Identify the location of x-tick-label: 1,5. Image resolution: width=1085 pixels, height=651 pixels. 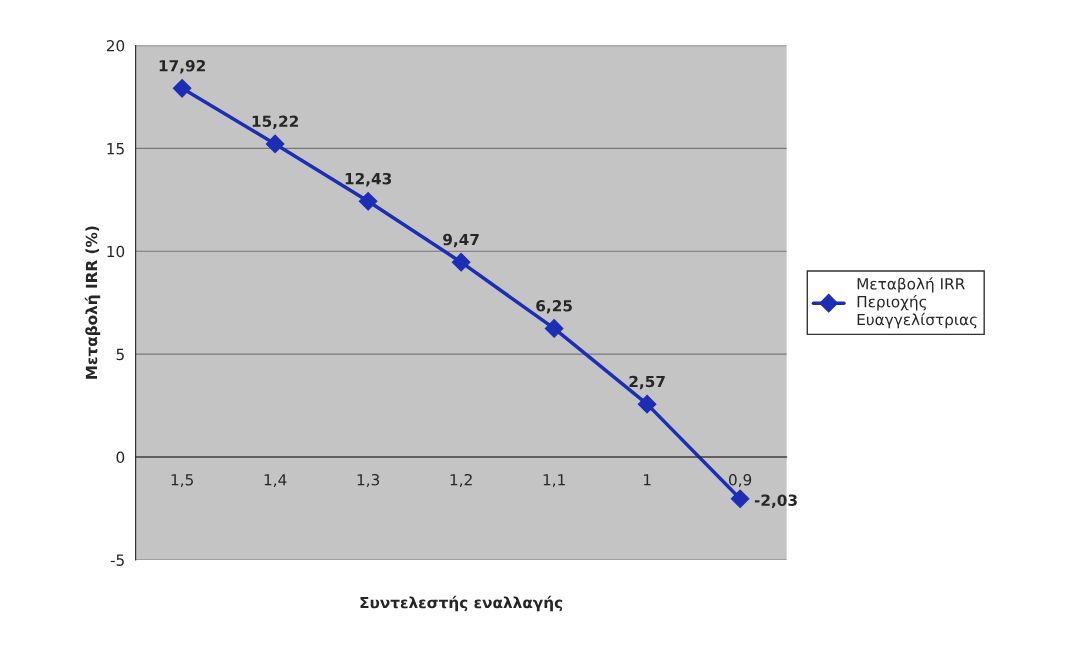
(182, 481).